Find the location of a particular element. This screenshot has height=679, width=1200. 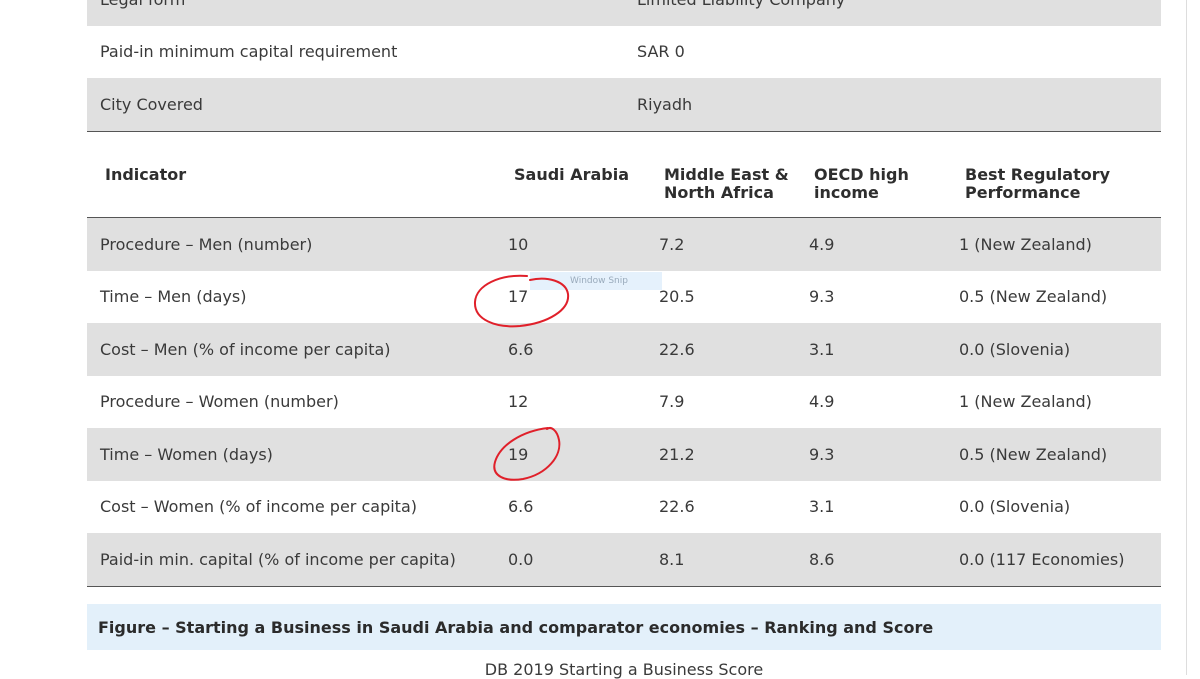

cell-indicator: Cost – Men (% of income per capita) is located at coordinates (245, 349).